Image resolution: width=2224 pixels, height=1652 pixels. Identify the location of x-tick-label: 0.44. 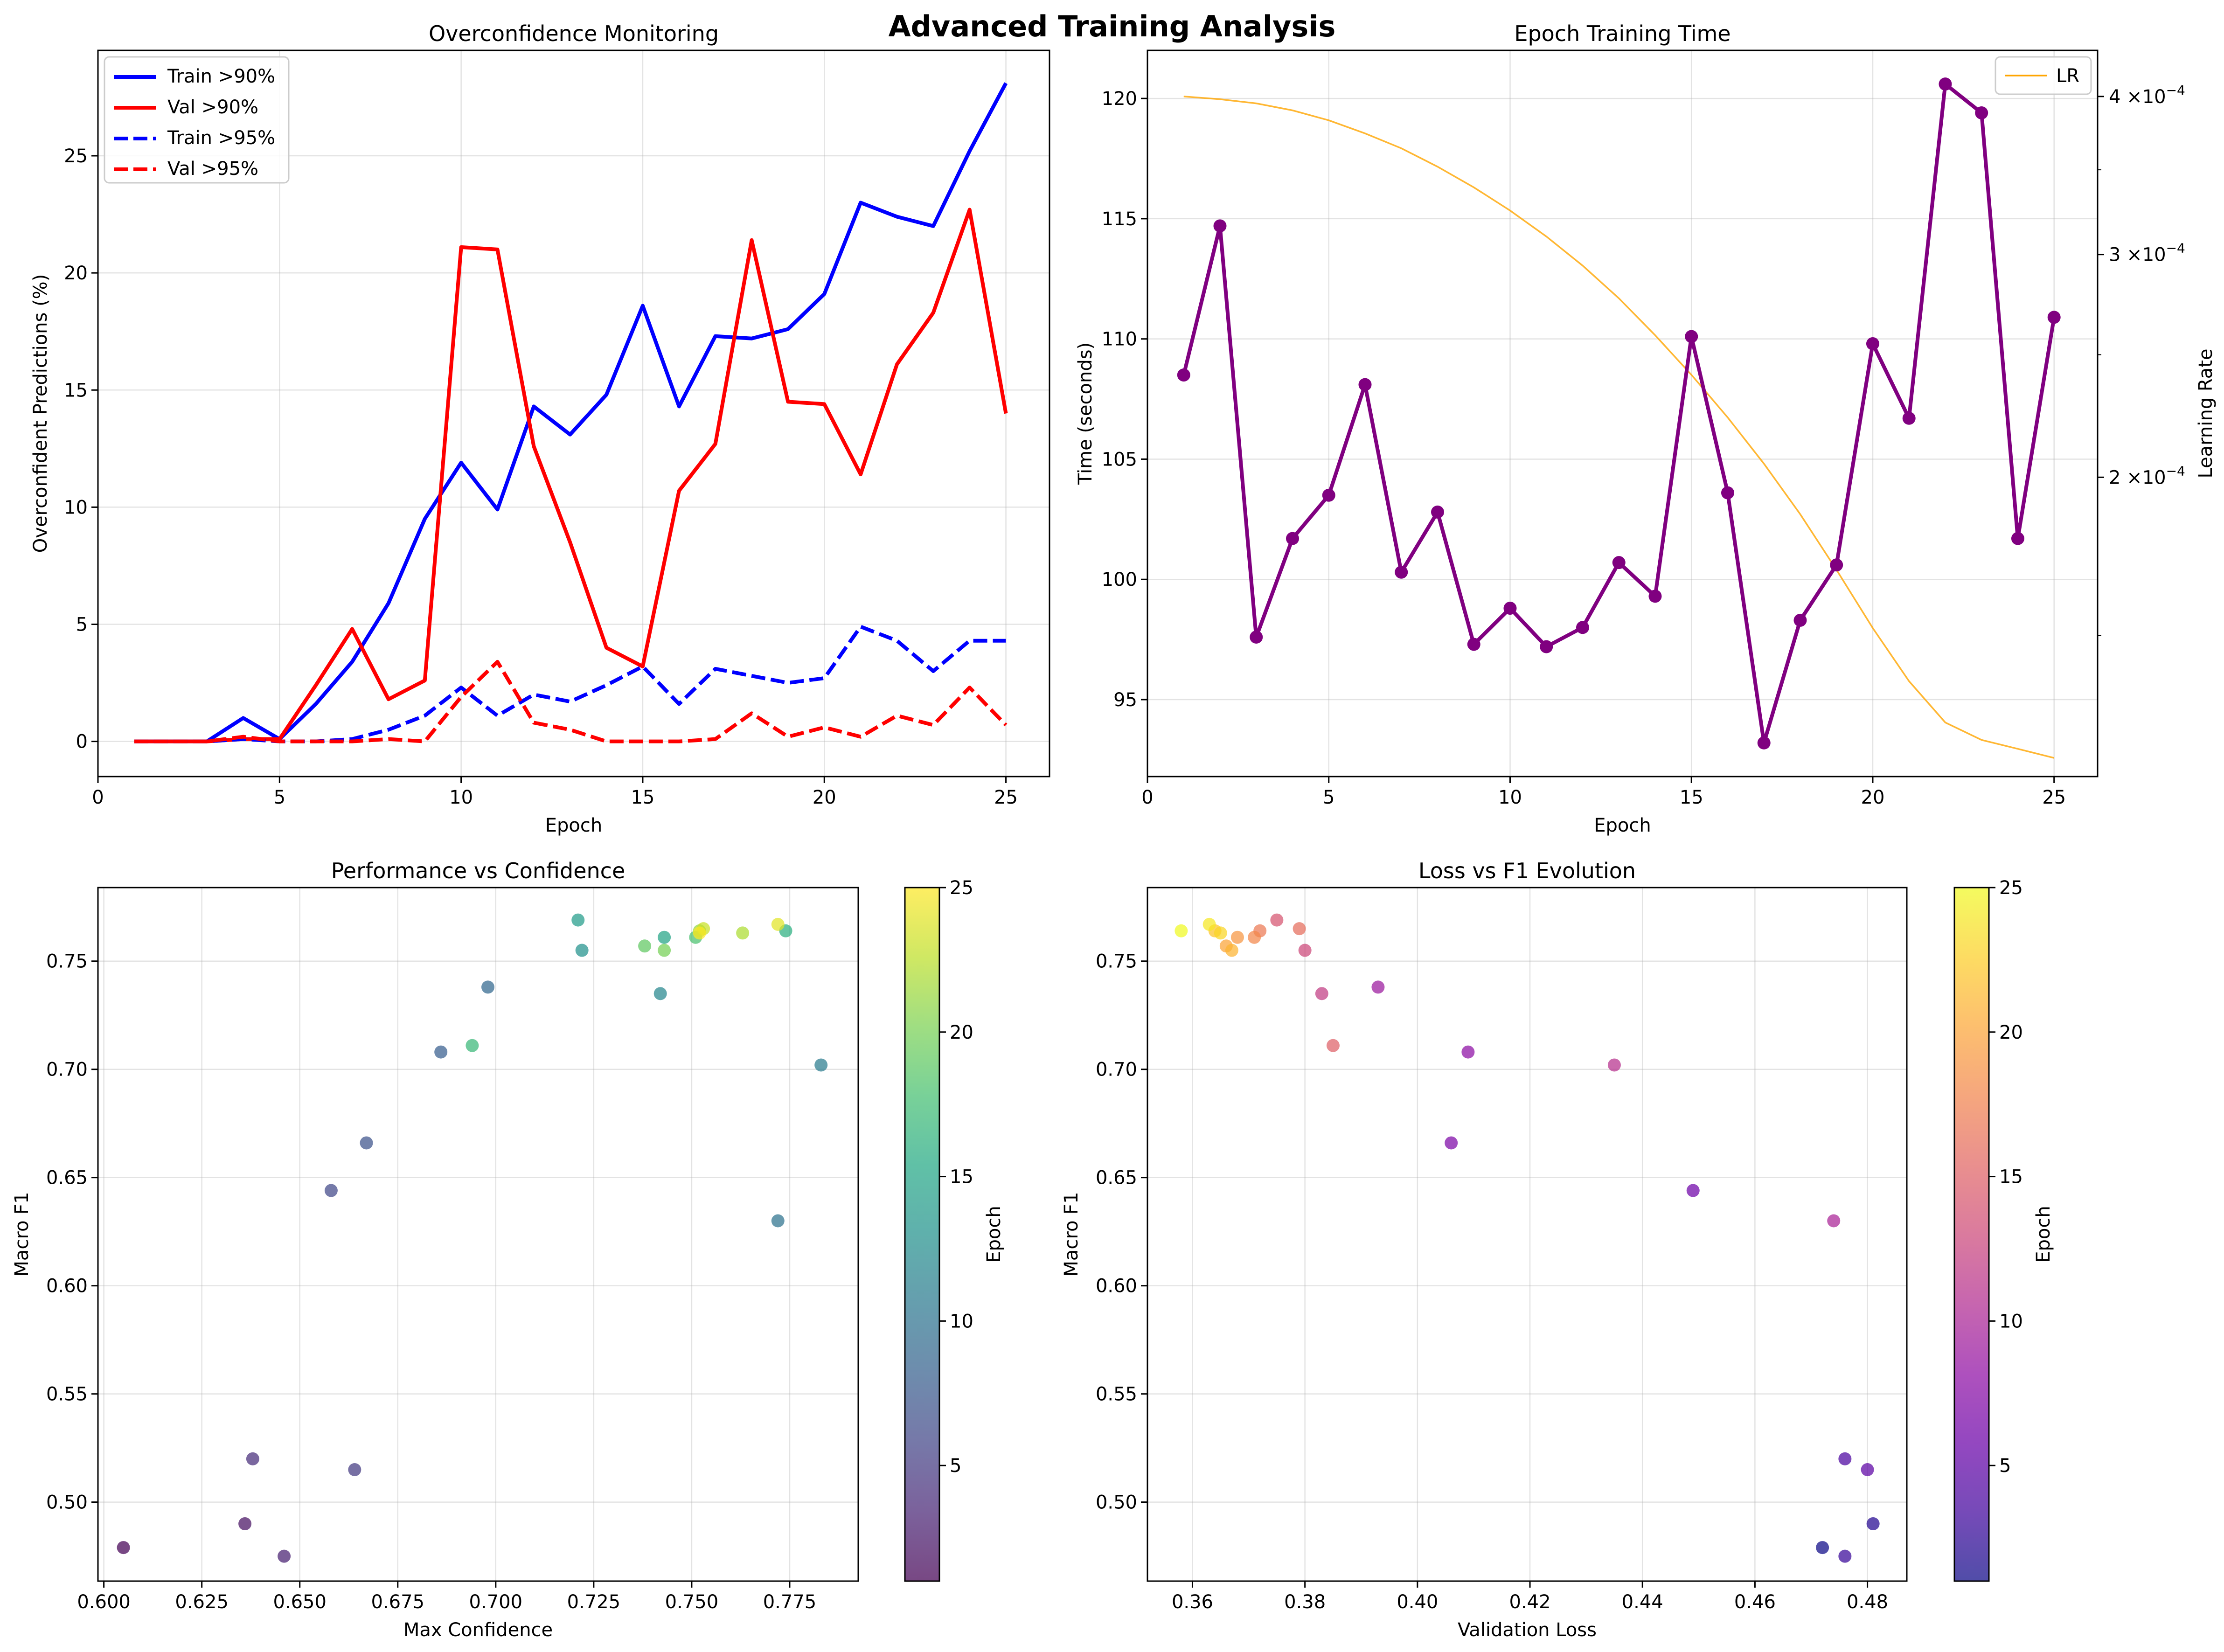
(1642, 1602).